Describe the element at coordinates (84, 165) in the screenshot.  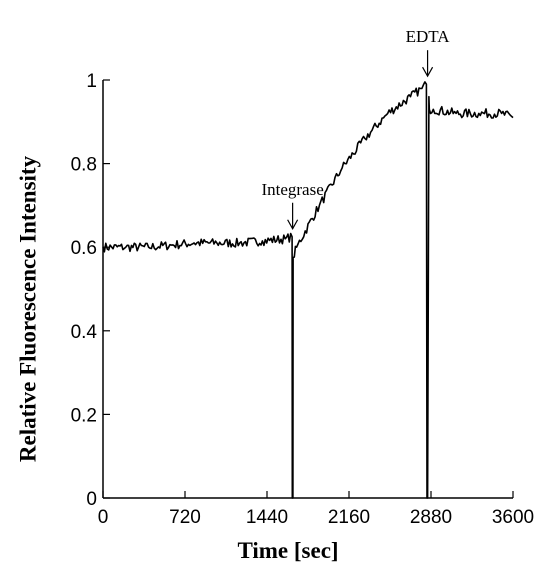
I see `y-tick-label: 0.8` at that location.